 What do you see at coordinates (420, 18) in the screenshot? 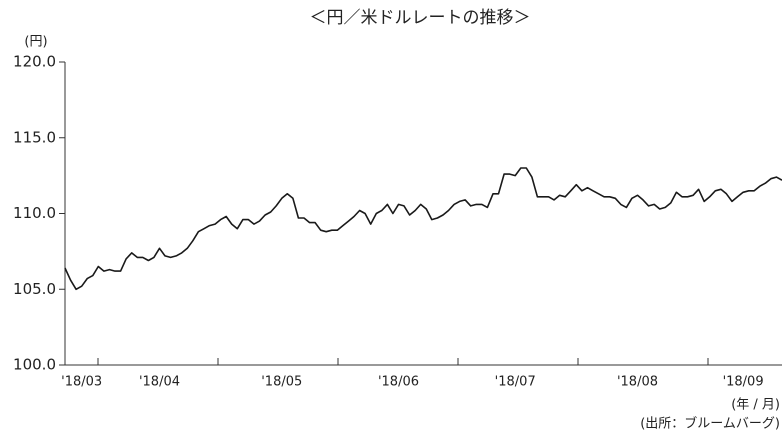
I see `chart-title: ＜円／米ドルレートの推移＞` at bounding box center [420, 18].